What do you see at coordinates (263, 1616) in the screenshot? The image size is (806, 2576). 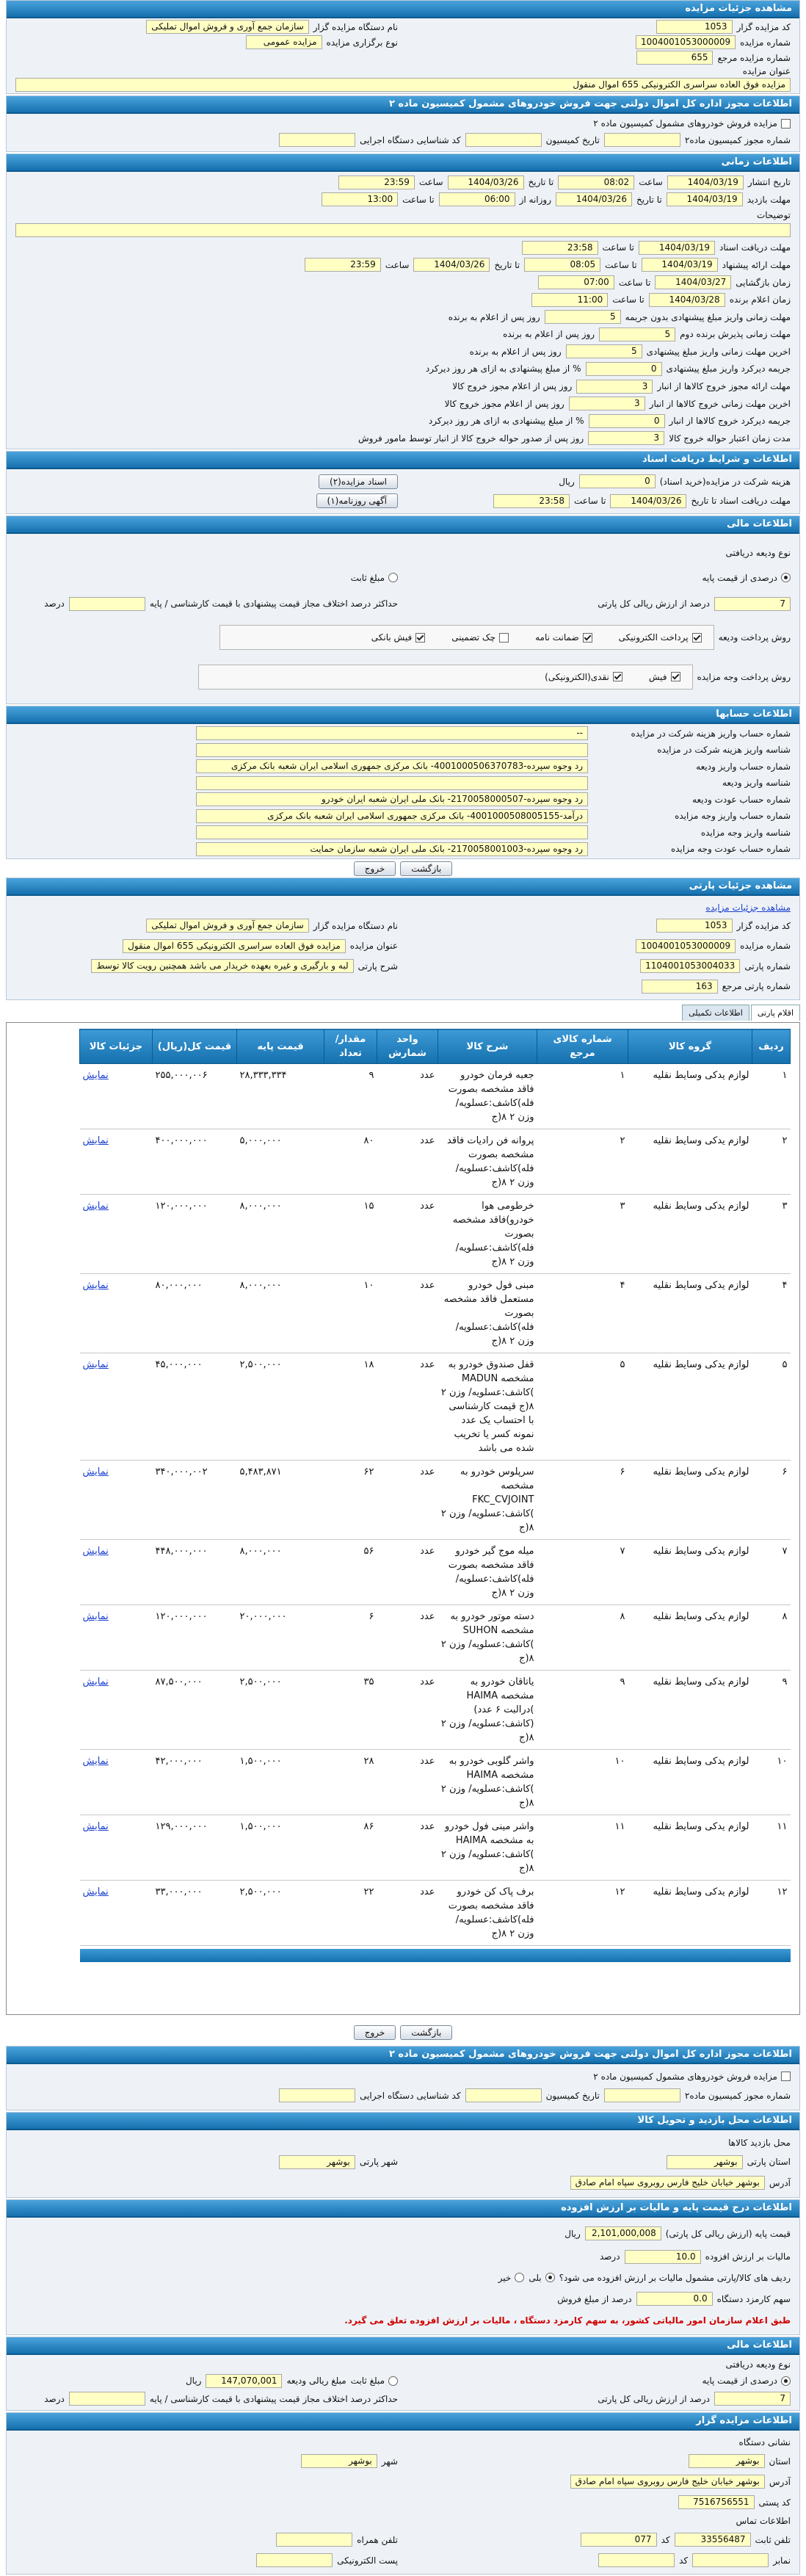 I see `cell-text: ۲۰,۰۰۰,۰۰۰` at bounding box center [263, 1616].